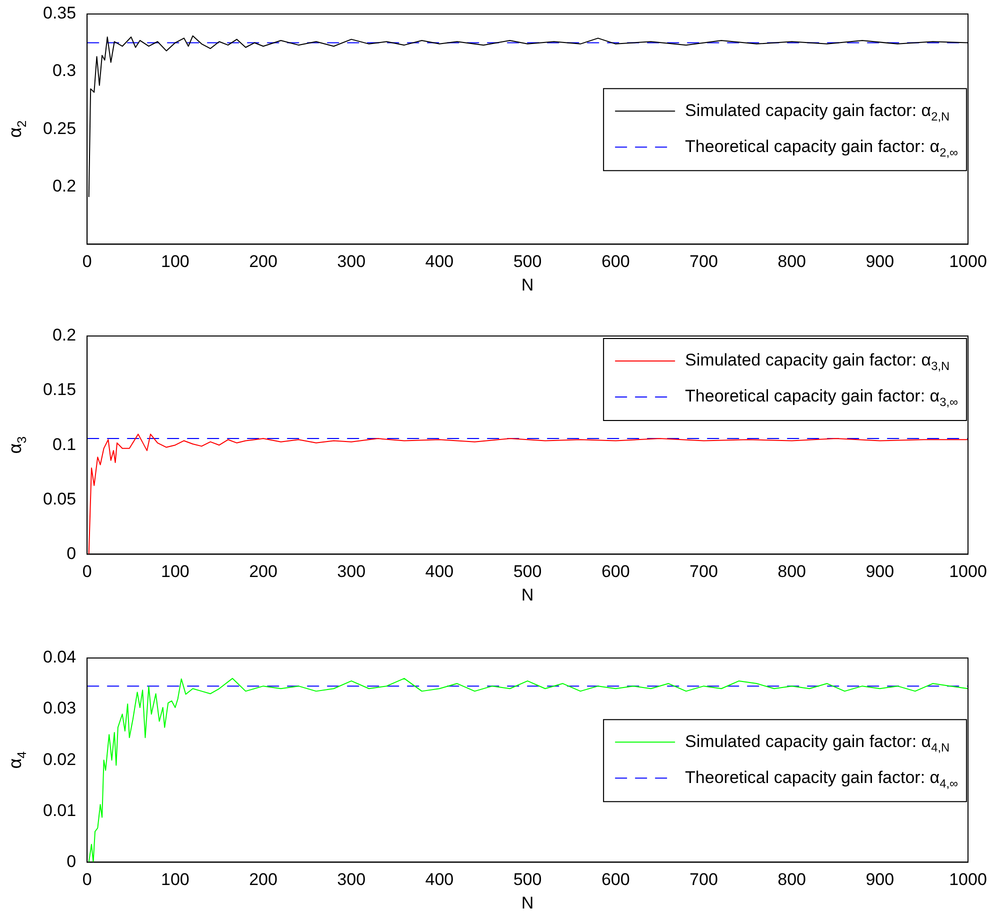 The height and width of the screenshot is (918, 994). What do you see at coordinates (16, 129) in the screenshot?
I see `y-axis-title: α2` at bounding box center [16, 129].